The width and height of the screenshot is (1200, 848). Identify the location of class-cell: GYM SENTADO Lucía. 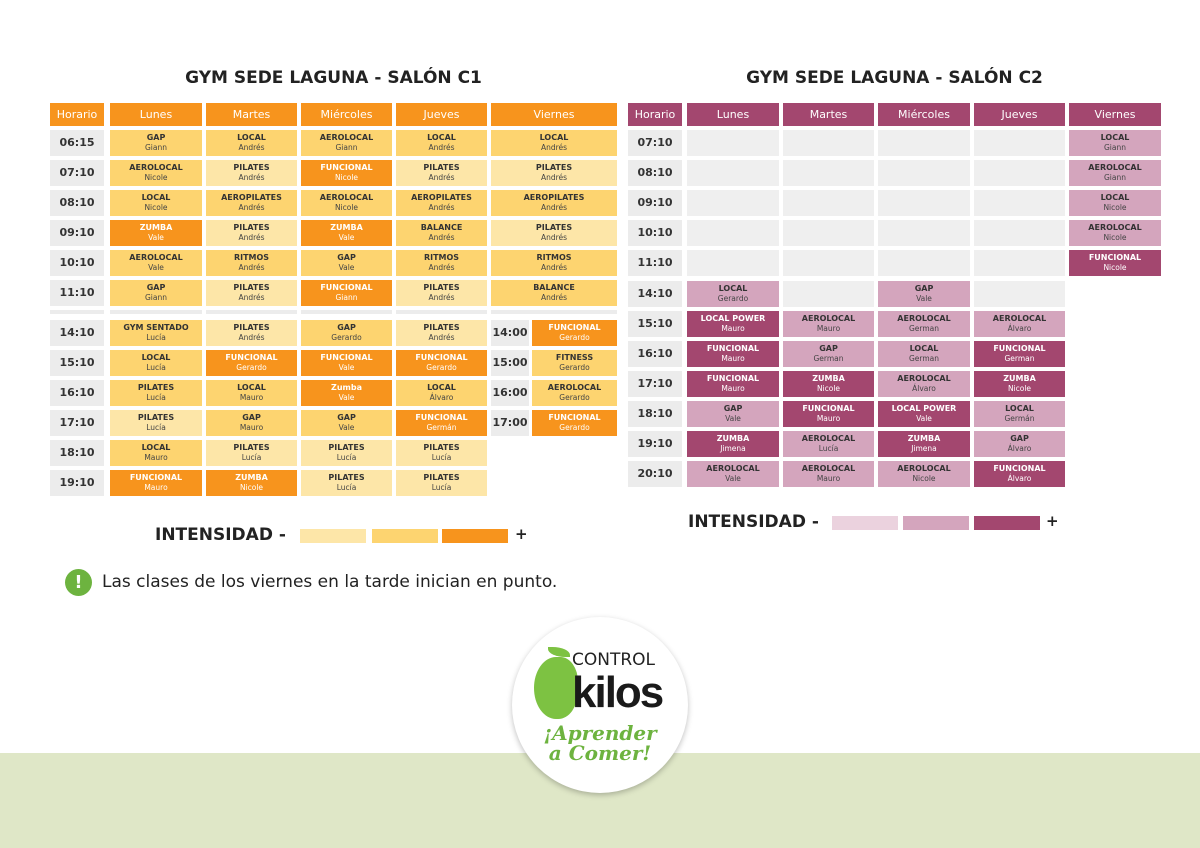
(156, 333).